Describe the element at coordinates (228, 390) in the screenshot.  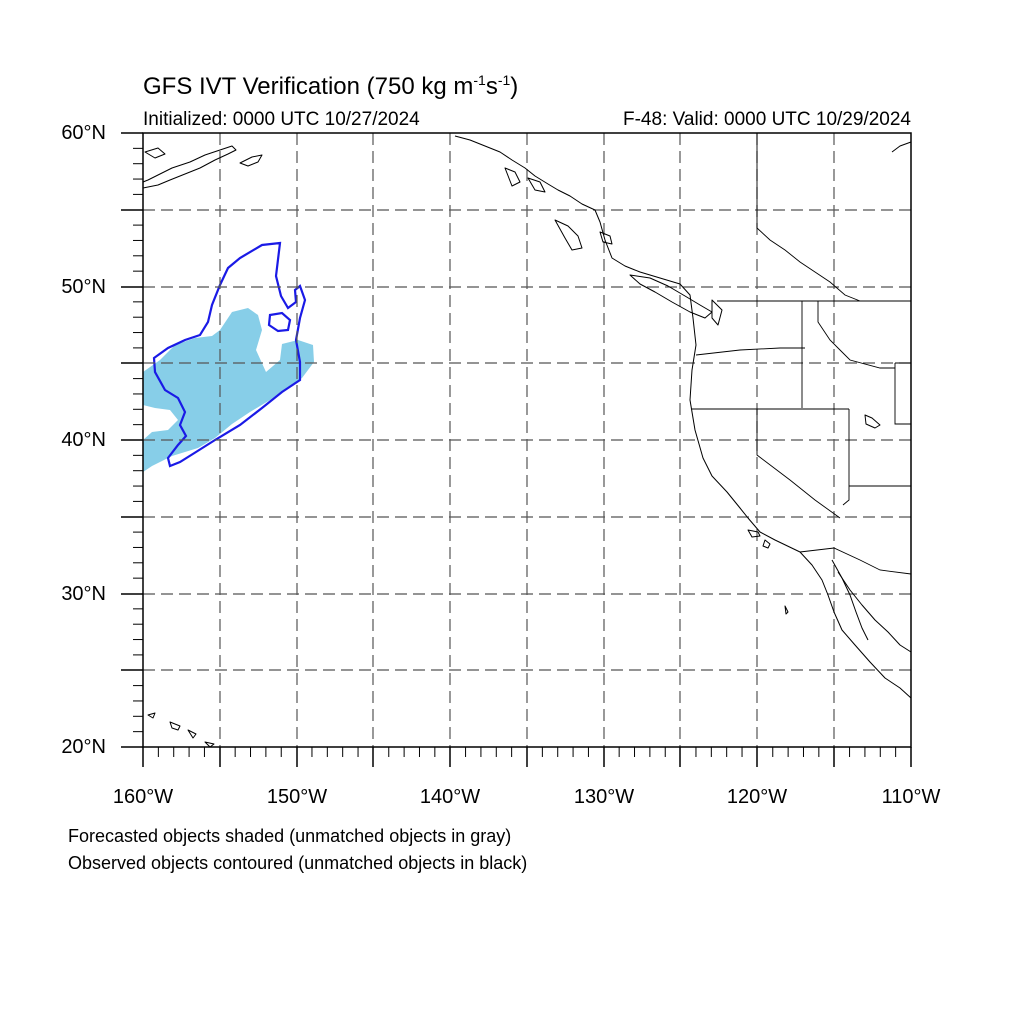
I see `forecast-object` at that location.